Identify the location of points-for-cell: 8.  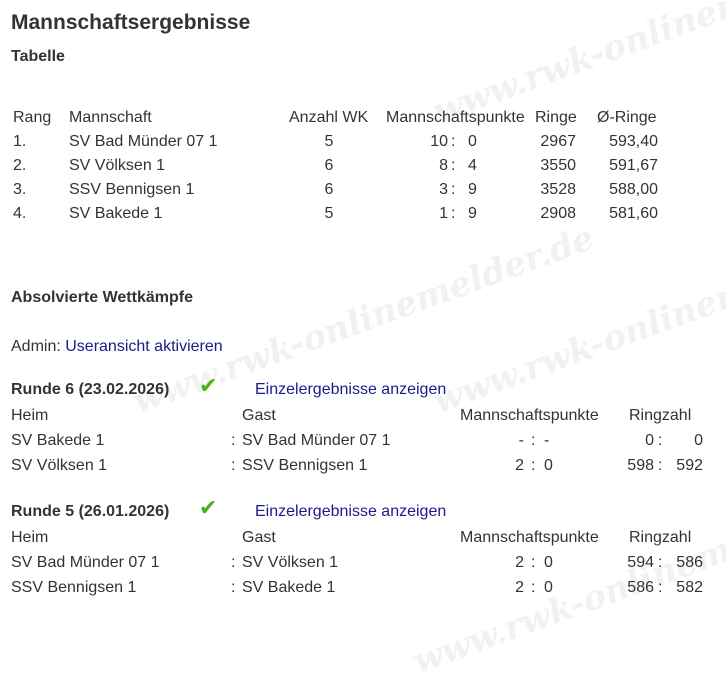
(443, 165).